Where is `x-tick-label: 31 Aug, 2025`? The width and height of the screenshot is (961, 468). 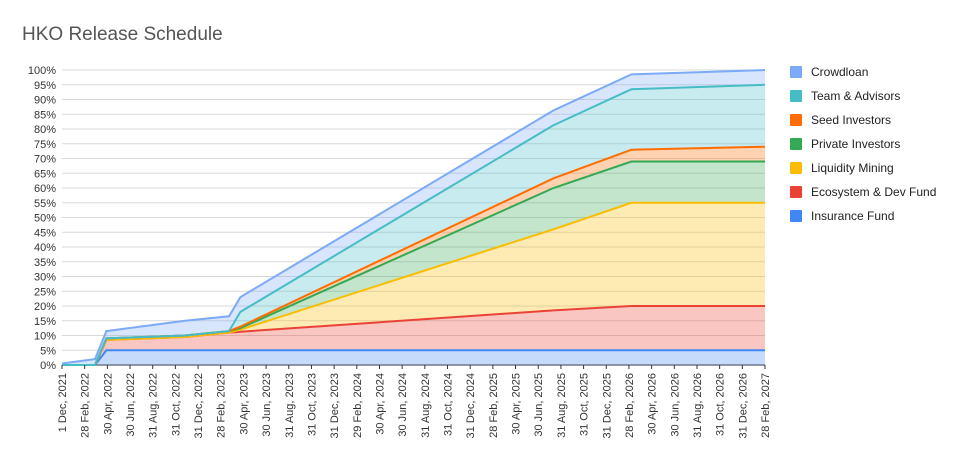
x-tick-label: 31 Aug, 2025 is located at coordinates (562, 405).